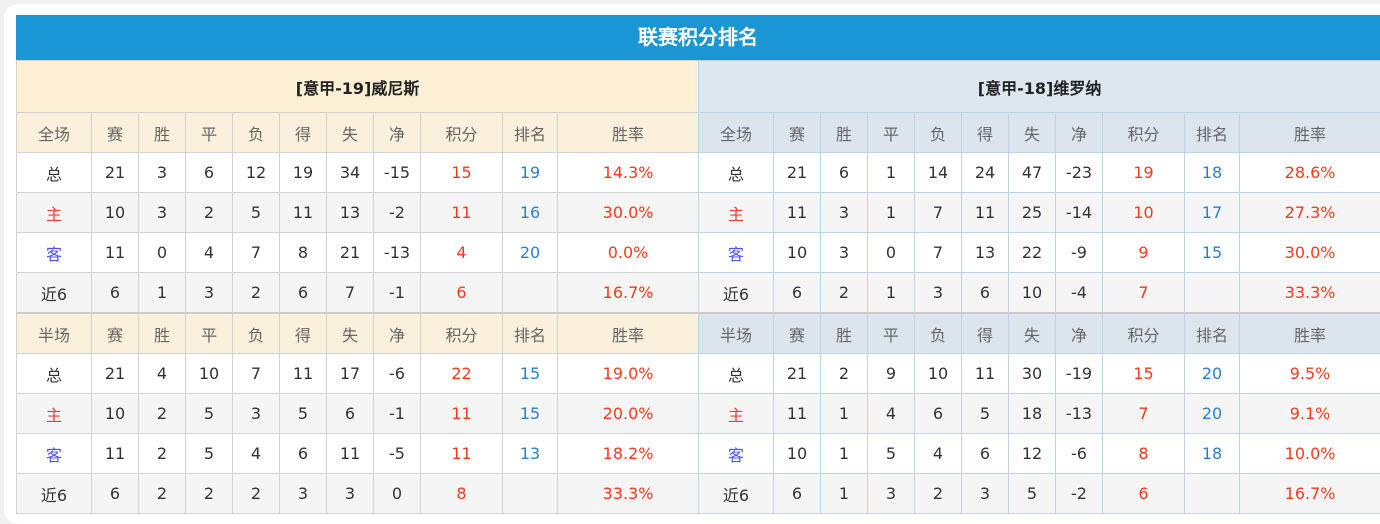 The width and height of the screenshot is (1380, 524). I want to click on cell: 14, so click(938, 173).